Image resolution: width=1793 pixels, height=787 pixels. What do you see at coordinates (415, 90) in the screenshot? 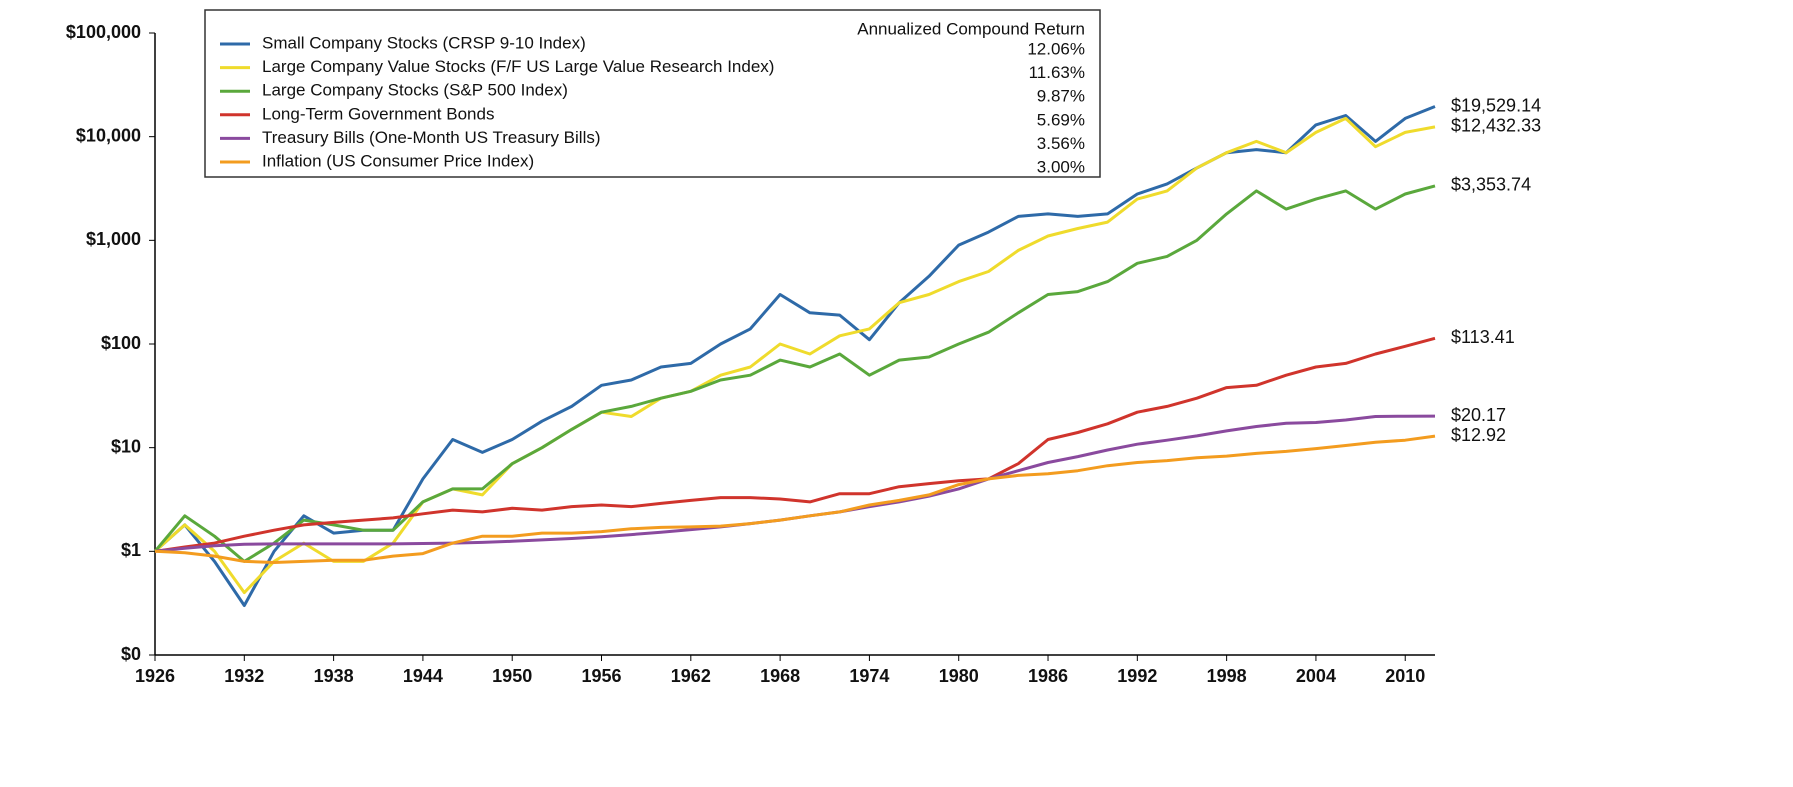
I see `legend-label: Large Company Stocks (S&P 500 Index)` at bounding box center [415, 90].